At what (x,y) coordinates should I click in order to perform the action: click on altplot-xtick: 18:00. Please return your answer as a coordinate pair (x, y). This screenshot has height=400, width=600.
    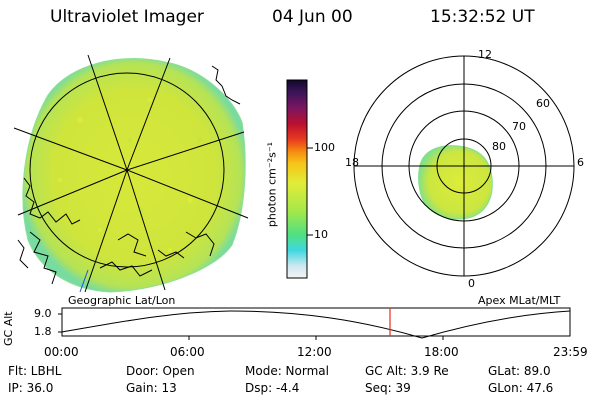
    Looking at the image, I should click on (441, 352).